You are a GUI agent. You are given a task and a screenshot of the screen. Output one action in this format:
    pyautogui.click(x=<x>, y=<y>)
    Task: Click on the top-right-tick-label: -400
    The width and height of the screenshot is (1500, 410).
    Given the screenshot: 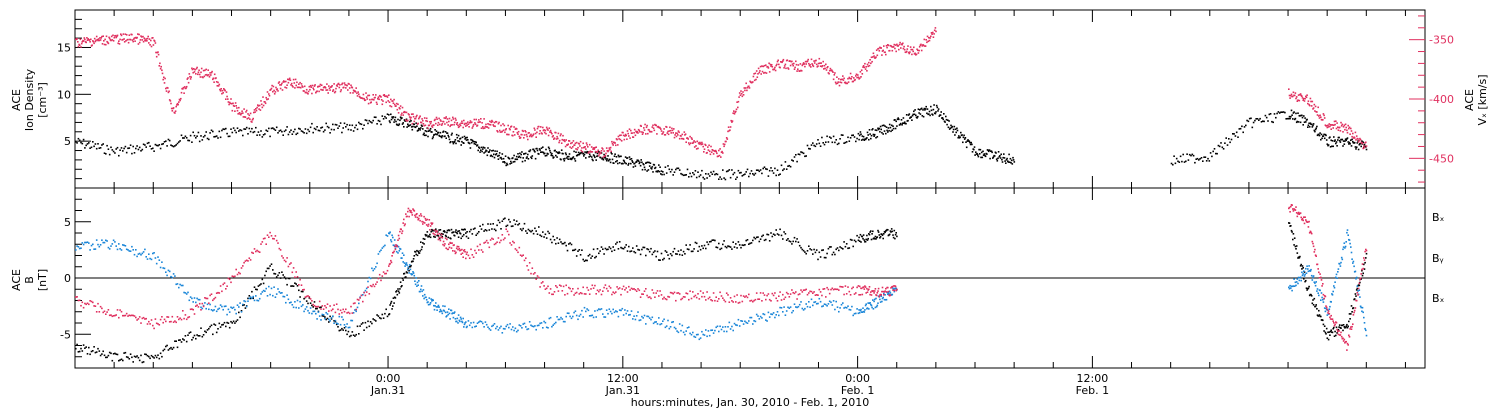 What is the action you would take?
    pyautogui.click(x=1441, y=99)
    